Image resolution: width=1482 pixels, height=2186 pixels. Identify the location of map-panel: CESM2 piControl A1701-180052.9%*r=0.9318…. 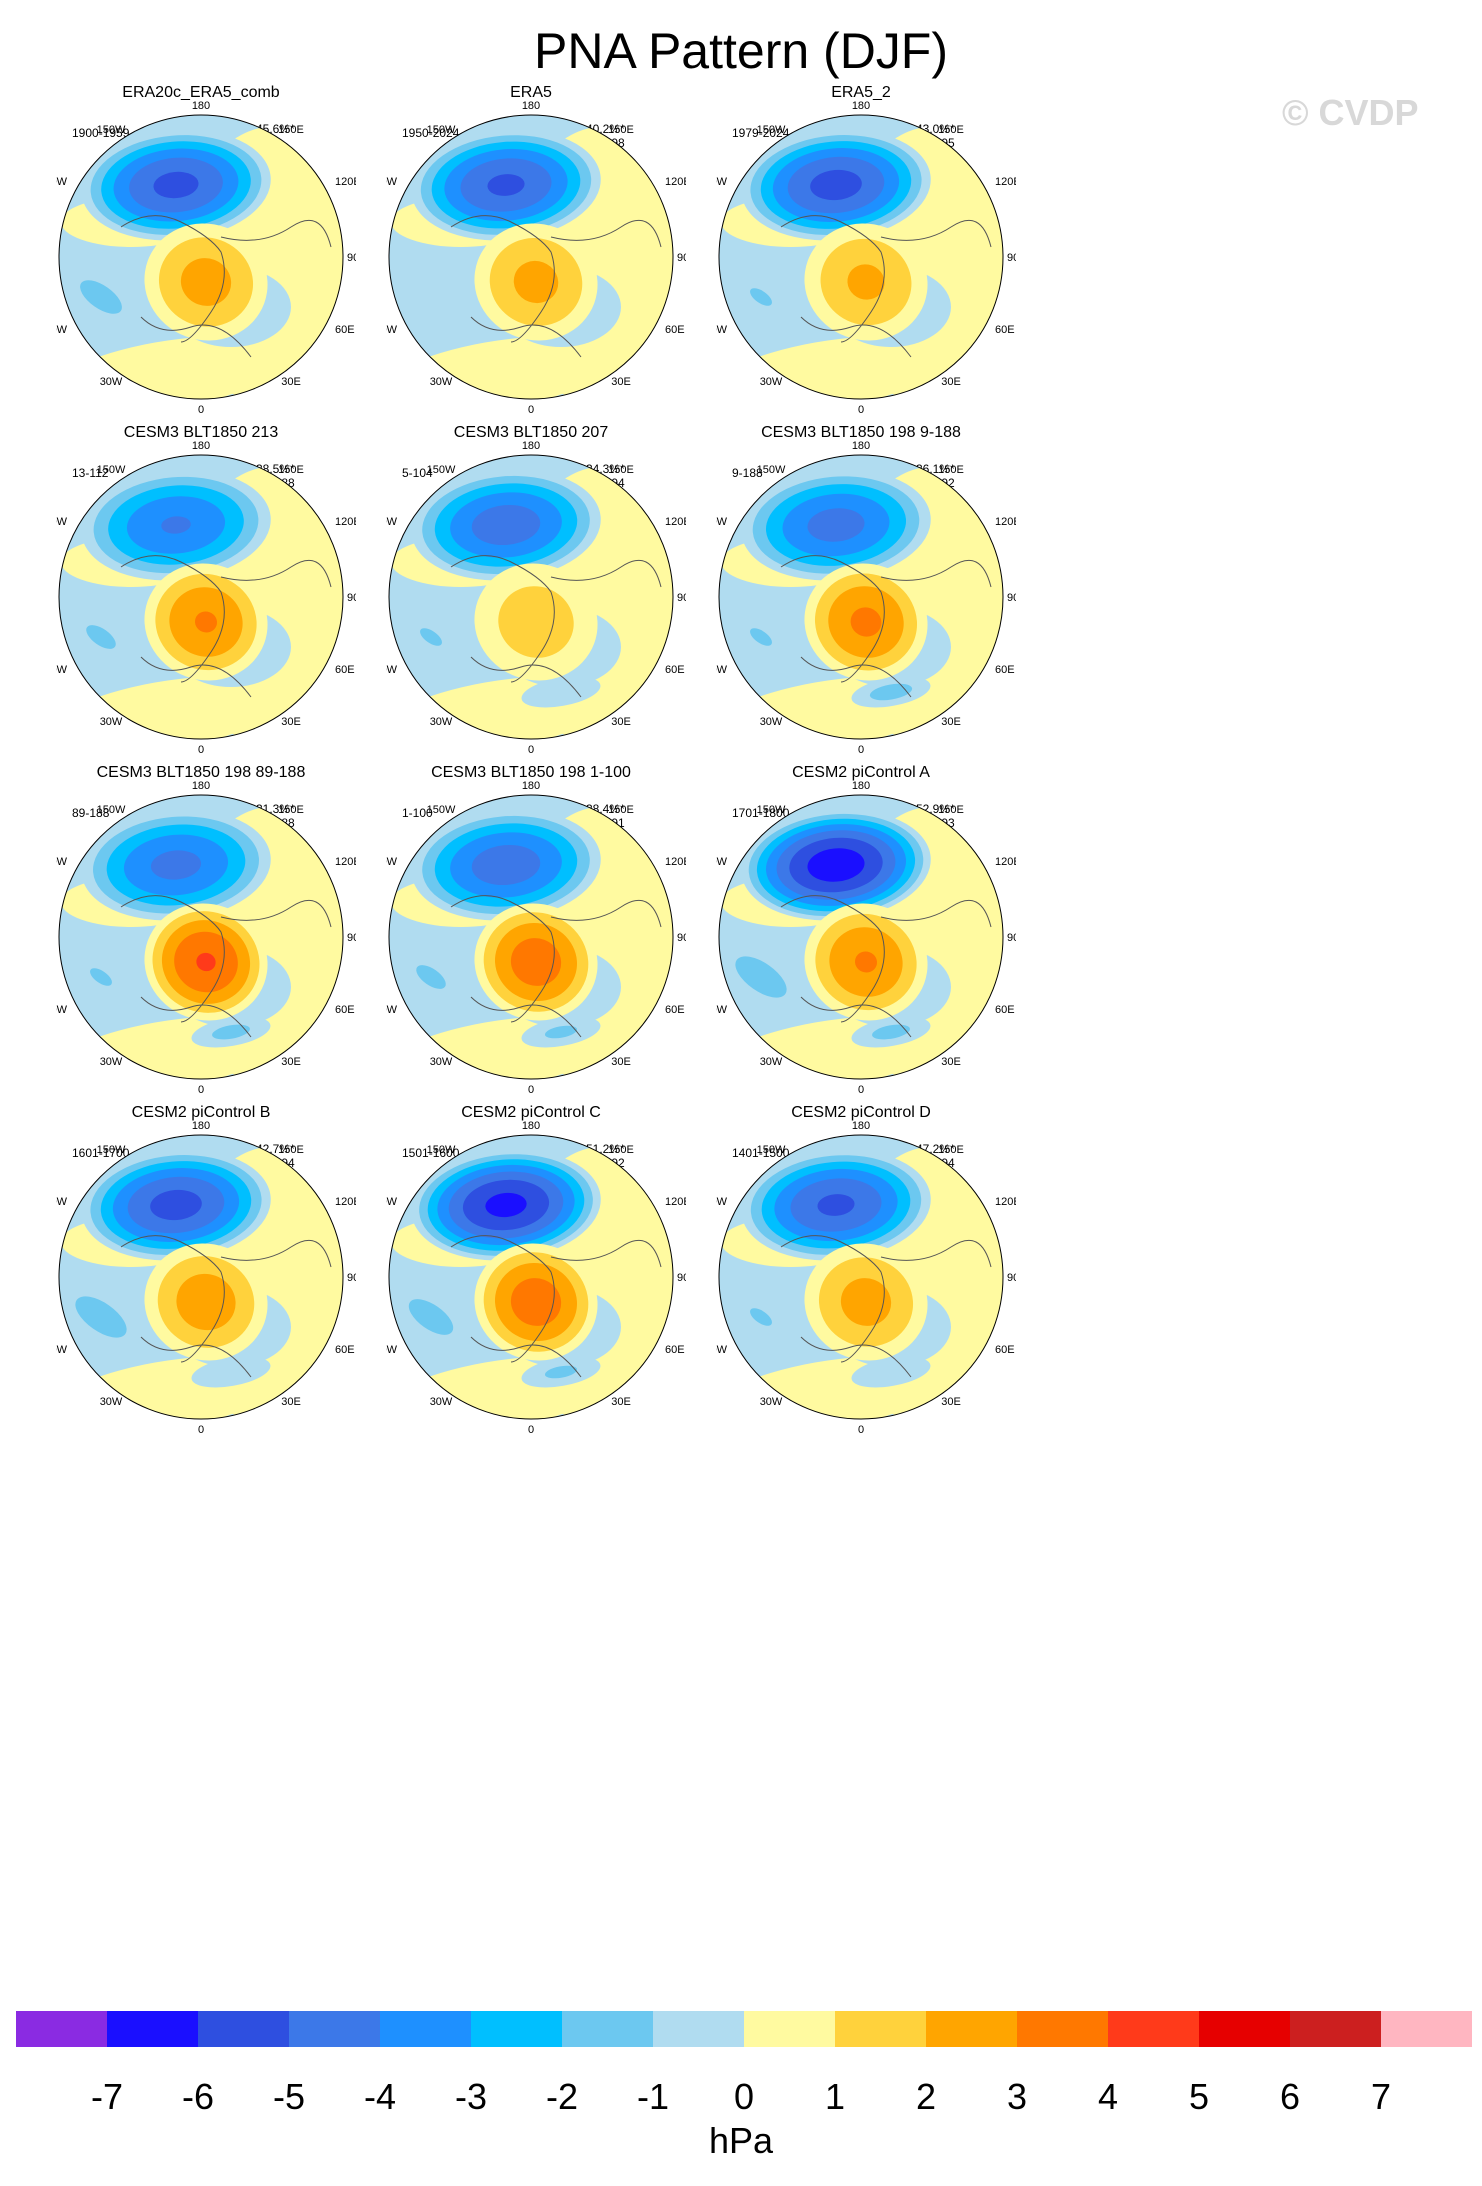
(961, 1001).